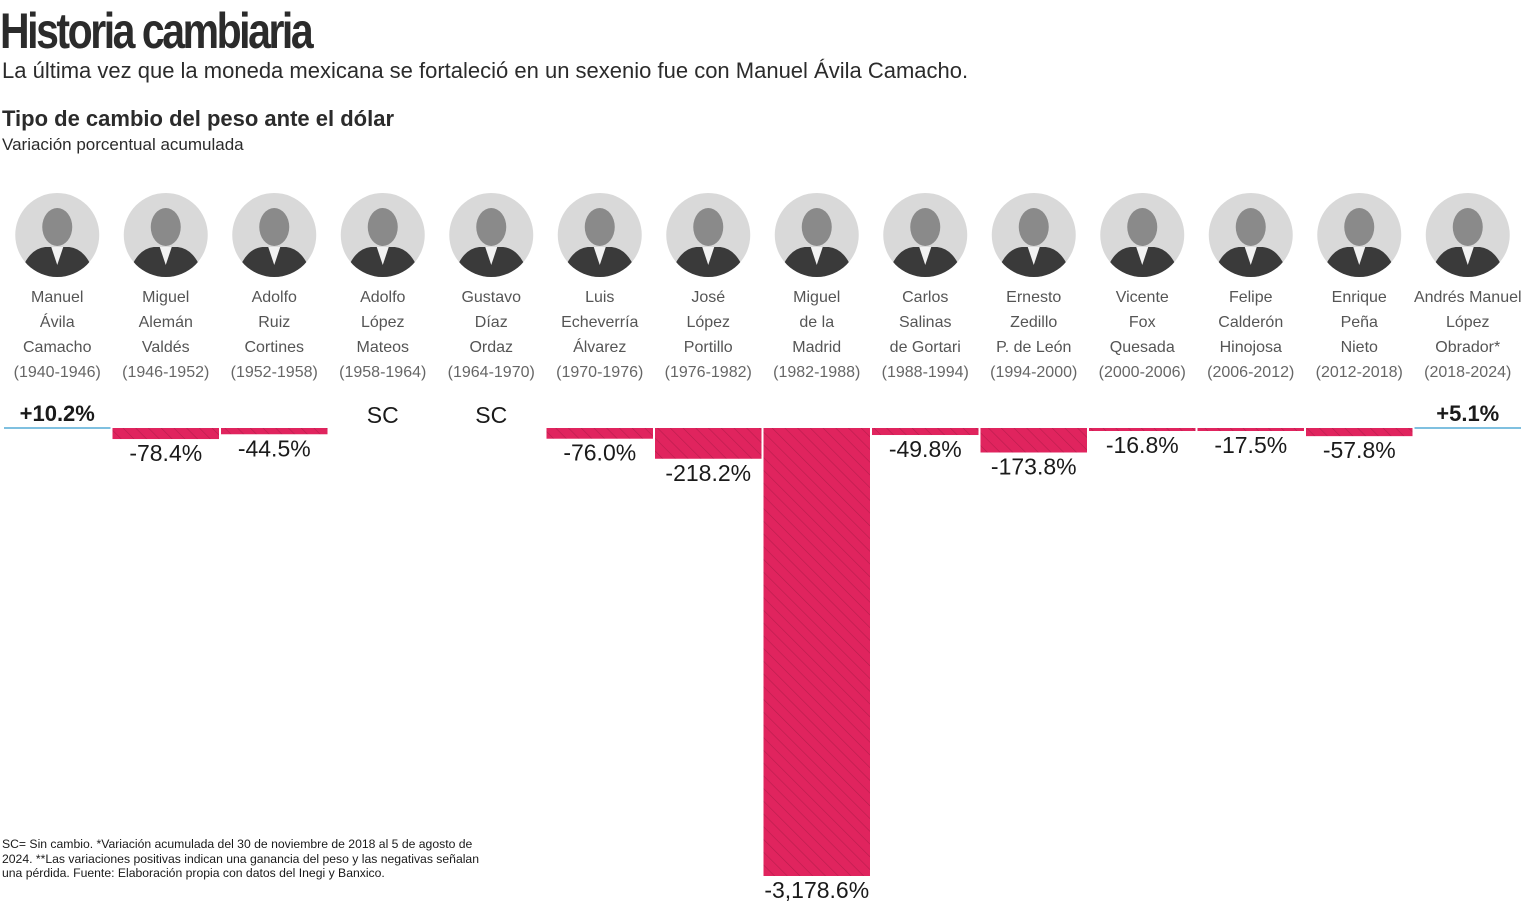 The height and width of the screenshot is (907, 1525). I want to click on bar-value-label: -16.8%, so click(1142, 445).